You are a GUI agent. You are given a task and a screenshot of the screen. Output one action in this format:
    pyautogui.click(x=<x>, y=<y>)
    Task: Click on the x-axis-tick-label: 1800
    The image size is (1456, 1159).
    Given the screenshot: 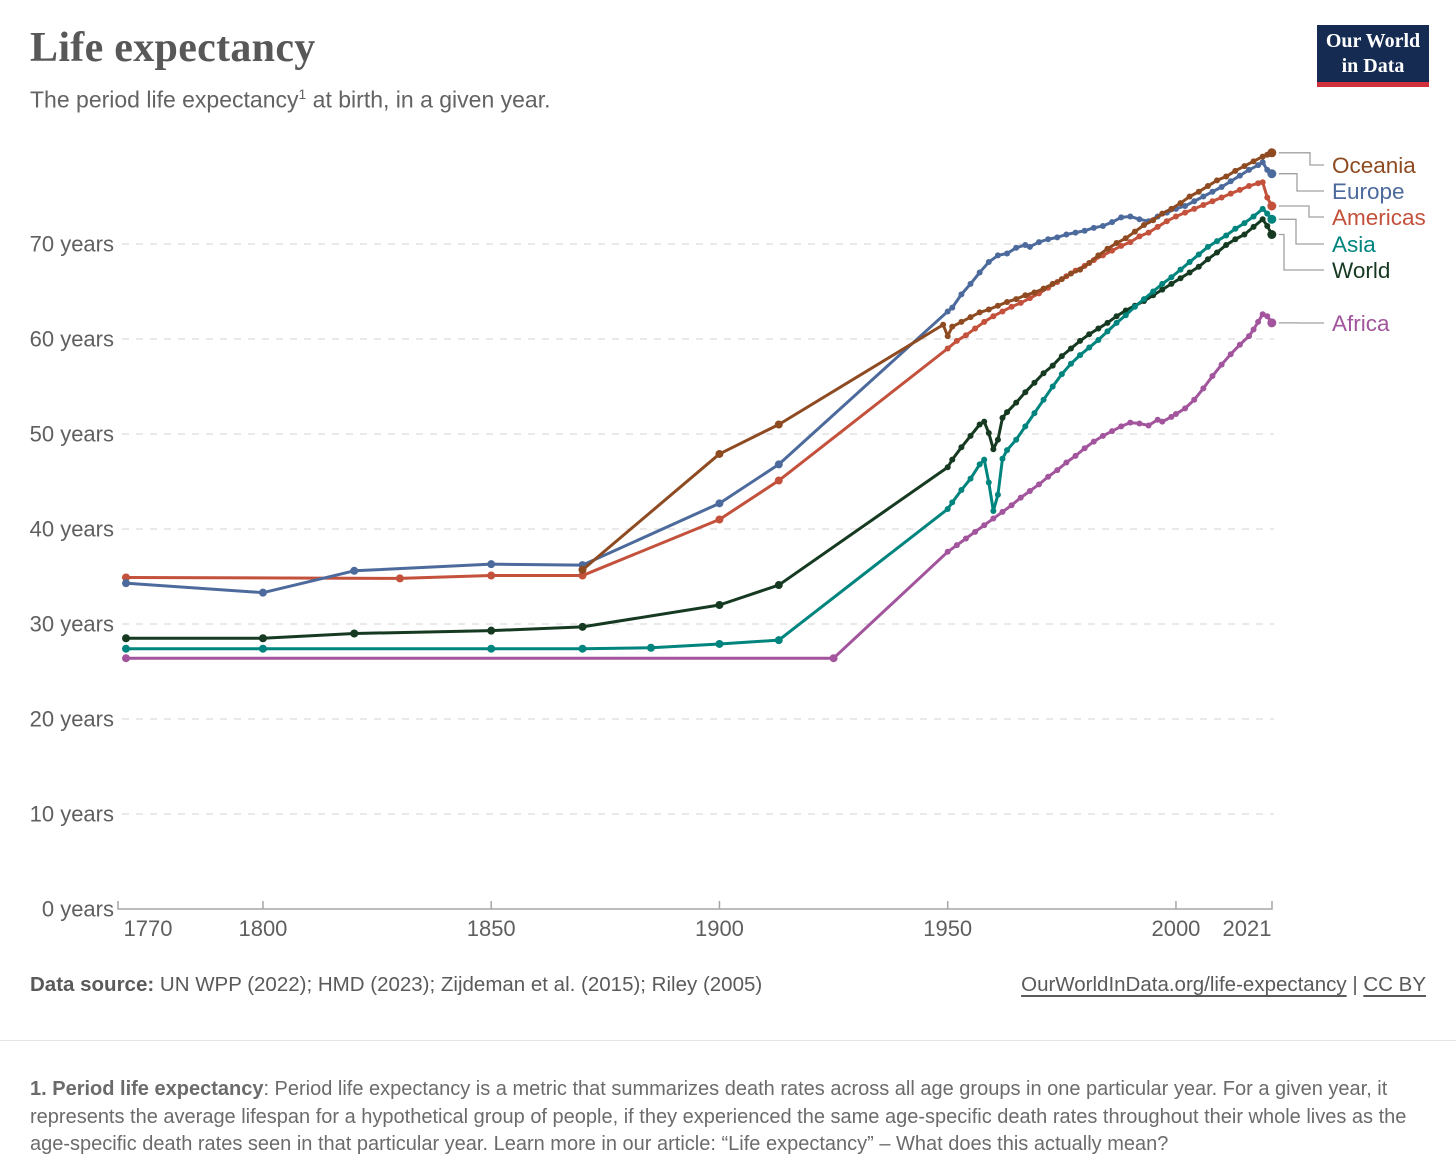 What is the action you would take?
    pyautogui.click(x=262, y=928)
    